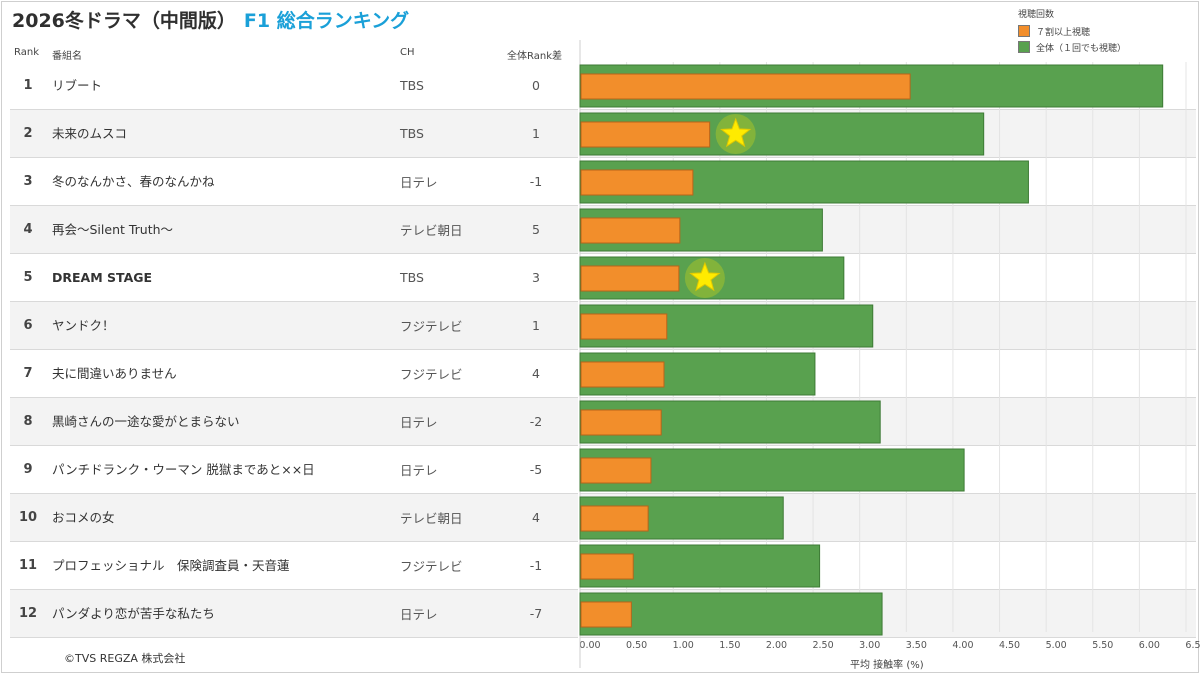  Describe the element at coordinates (962, 645) in the screenshot. I see `x-tick-label: 4.00` at that location.